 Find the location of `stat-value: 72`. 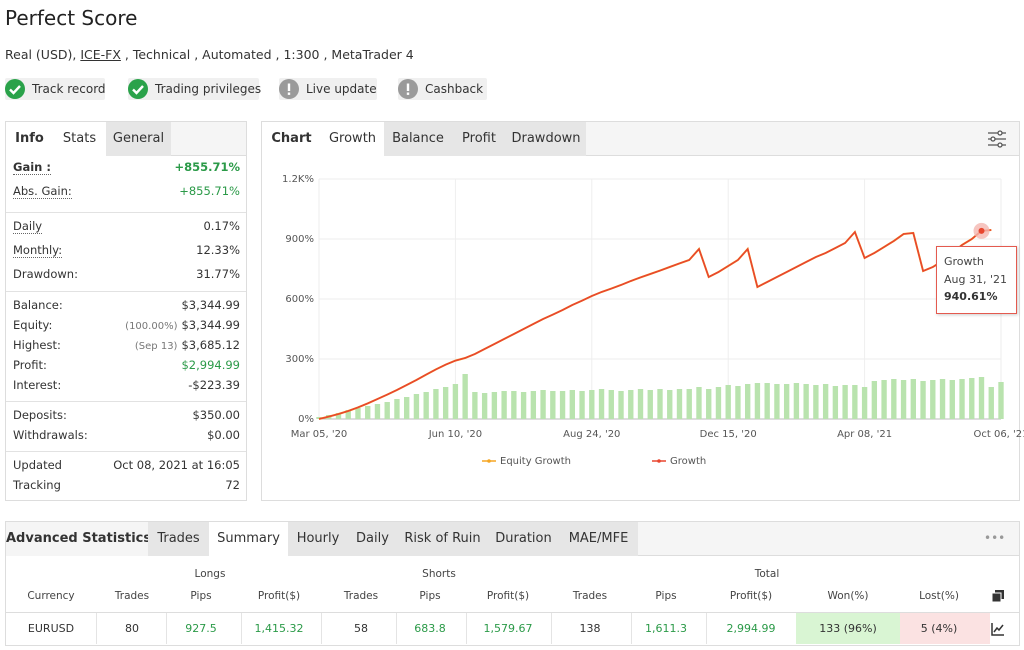

stat-value: 72 is located at coordinates (232, 485).